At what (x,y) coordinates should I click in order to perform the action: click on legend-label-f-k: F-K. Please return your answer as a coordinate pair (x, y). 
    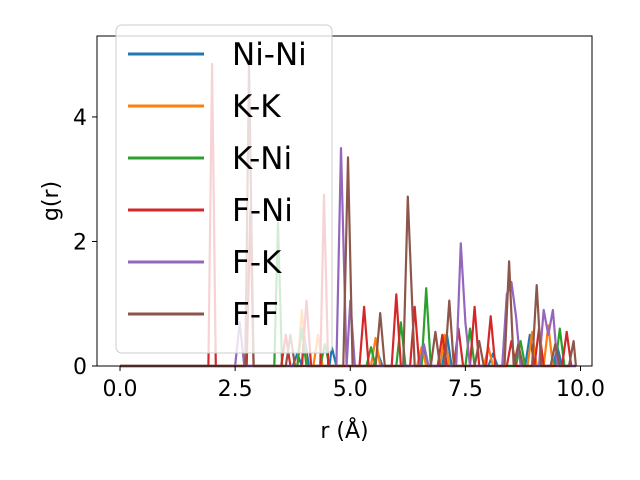
    Looking at the image, I should click on (257, 263).